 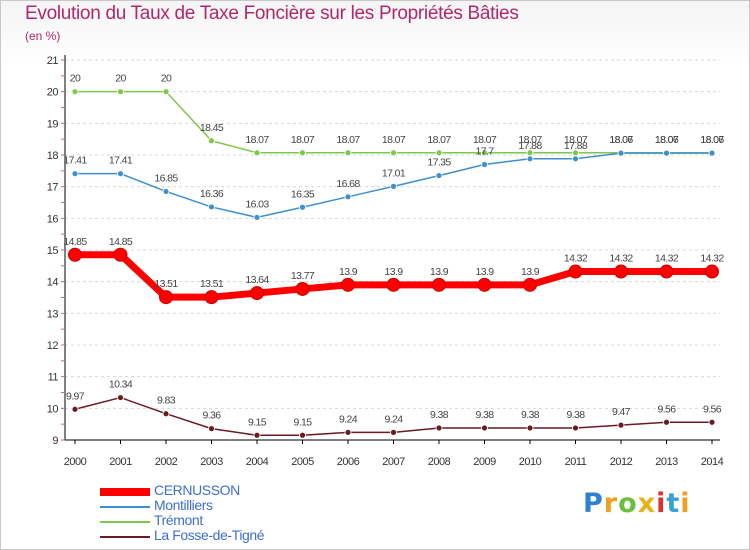 I want to click on x-tick-label: 2000, so click(x=75, y=462).